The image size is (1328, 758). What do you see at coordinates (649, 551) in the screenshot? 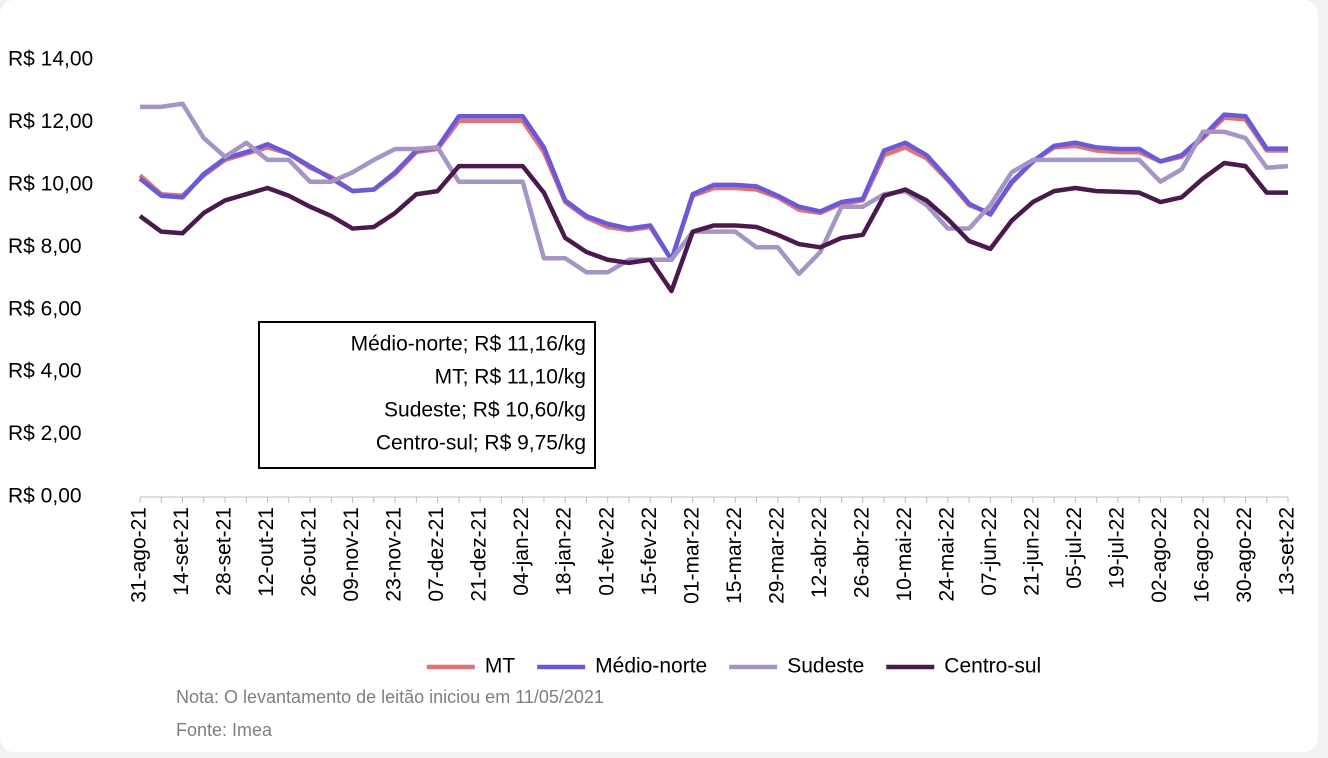
I see `x-tick-label: 15-fev-22` at bounding box center [649, 551].